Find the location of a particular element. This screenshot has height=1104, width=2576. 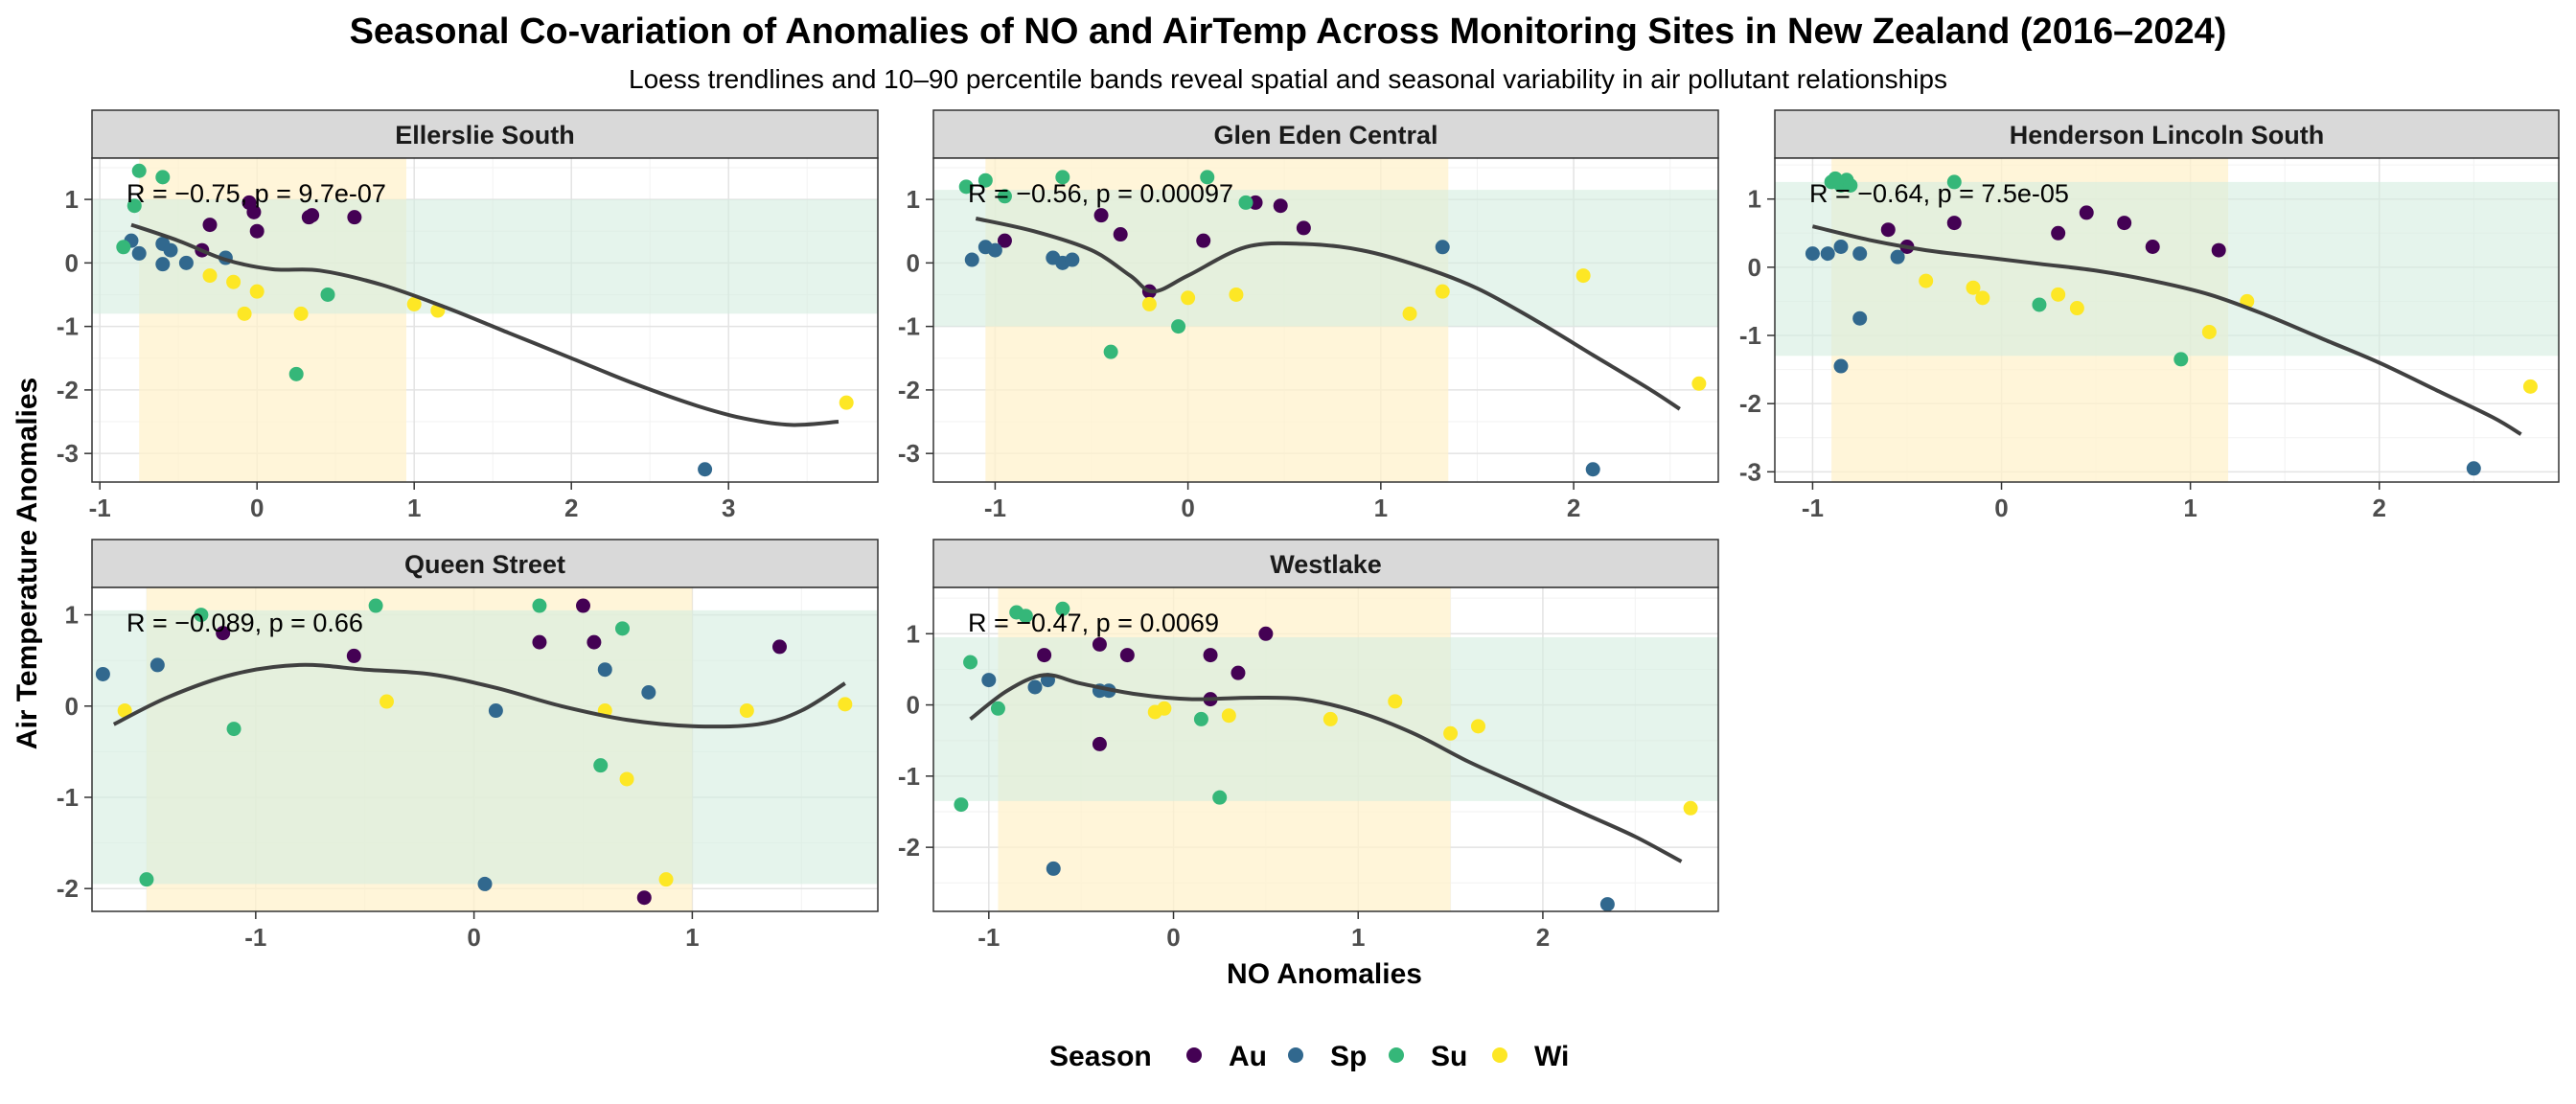

facet-title: Ellerslie South is located at coordinates (485, 135).